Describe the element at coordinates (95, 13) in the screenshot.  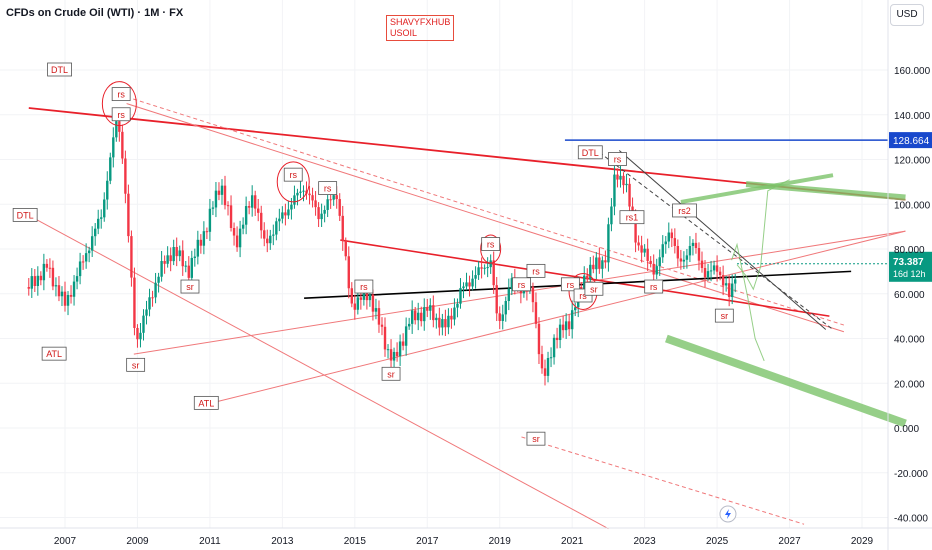
I see `symbol-title: CFDs on Crude Oil (WTI) · 1M · FX` at that location.